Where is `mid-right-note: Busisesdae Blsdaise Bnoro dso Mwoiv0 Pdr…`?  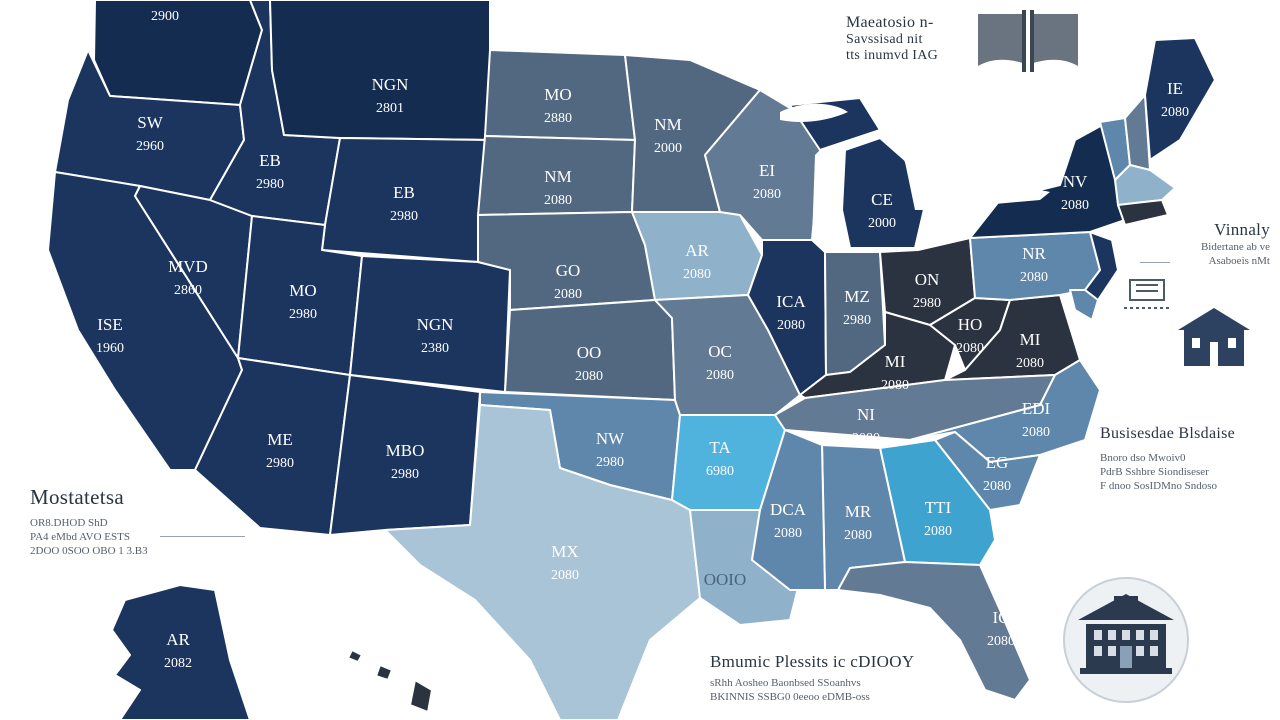 mid-right-note: Busisesdae Blsdaise Bnoro dso Mwoiv0 Pdr… is located at coordinates (1180, 459).